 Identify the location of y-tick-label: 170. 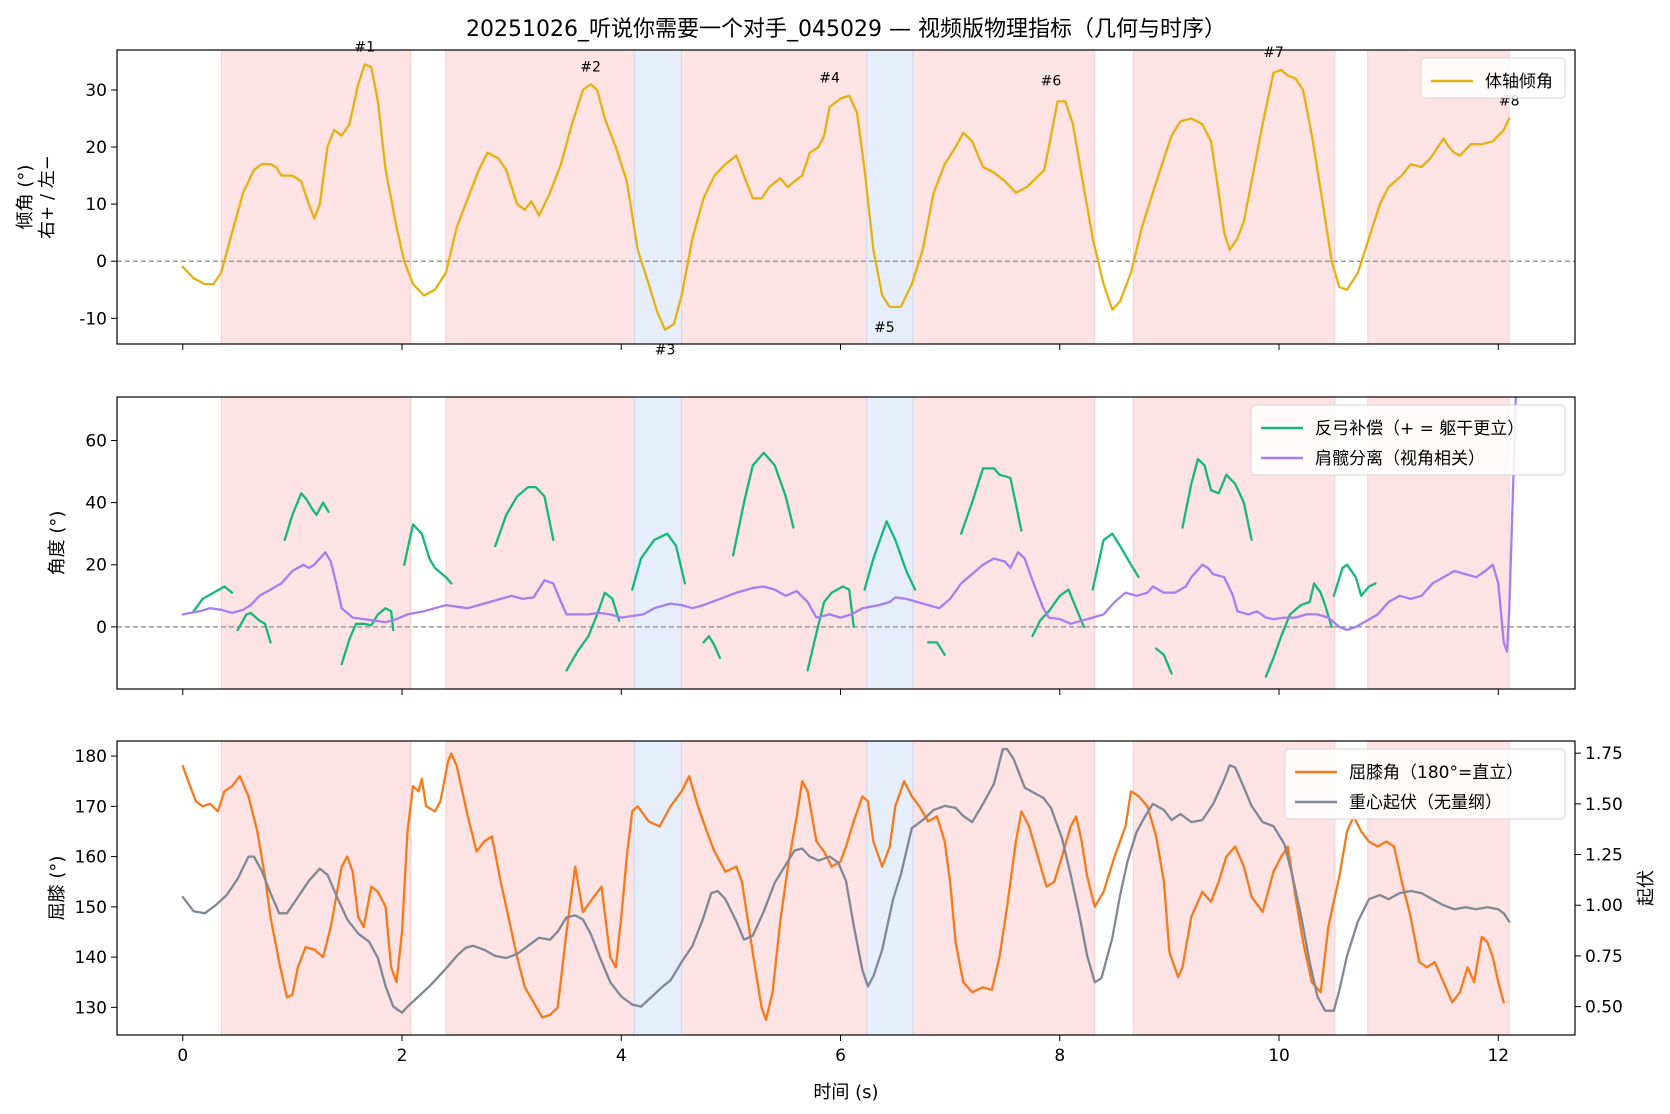
(91, 807).